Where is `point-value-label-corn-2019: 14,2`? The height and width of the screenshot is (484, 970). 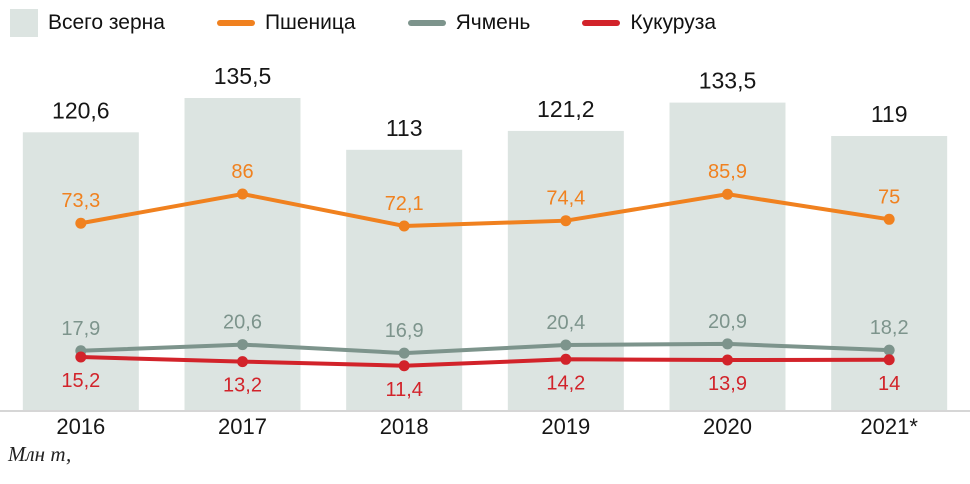 point-value-label-corn-2019: 14,2 is located at coordinates (565, 383).